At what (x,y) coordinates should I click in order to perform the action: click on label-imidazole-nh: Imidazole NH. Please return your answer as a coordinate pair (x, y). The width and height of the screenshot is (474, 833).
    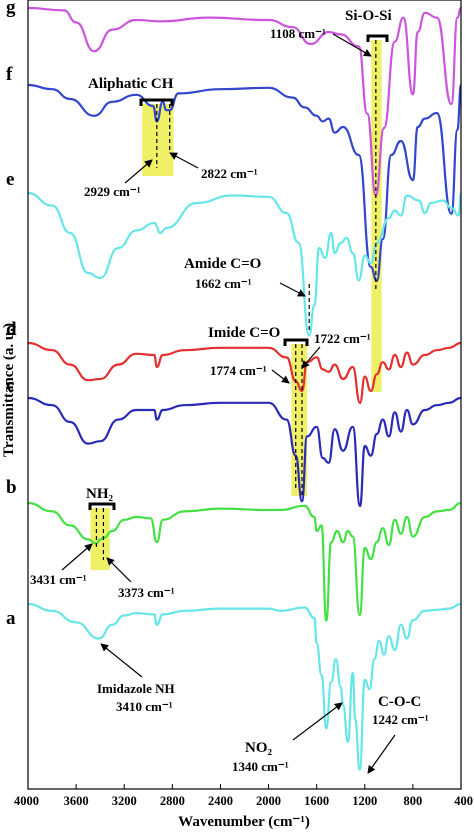
    Looking at the image, I should click on (136, 688).